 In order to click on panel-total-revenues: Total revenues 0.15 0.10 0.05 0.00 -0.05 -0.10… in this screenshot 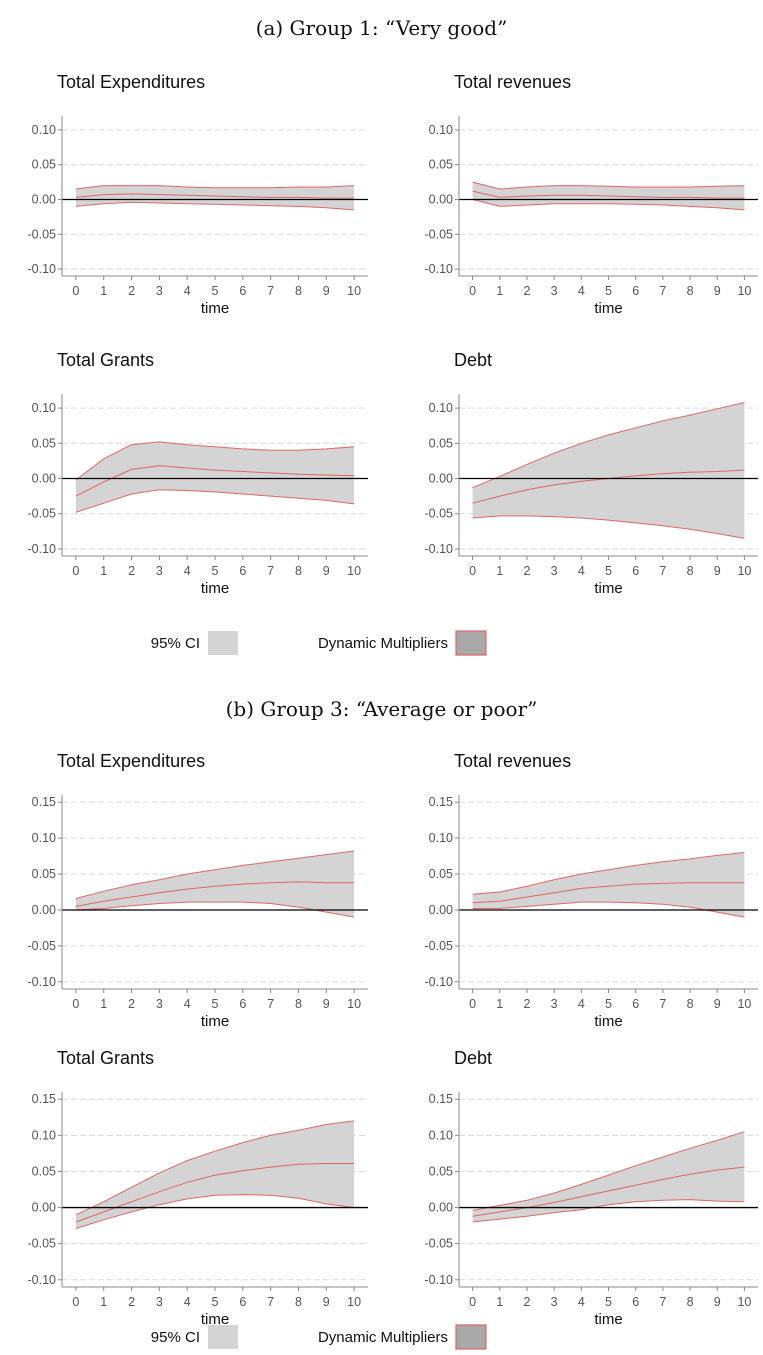, I will do `click(591, 890)`.